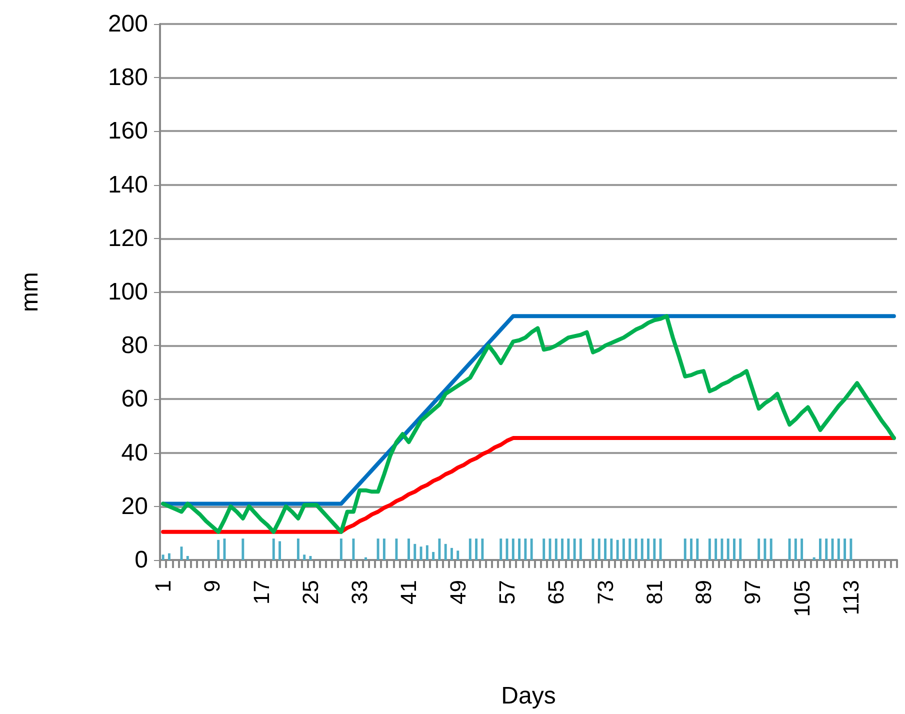 The height and width of the screenshot is (714, 905). I want to click on x-axis-title: Days, so click(528, 696).